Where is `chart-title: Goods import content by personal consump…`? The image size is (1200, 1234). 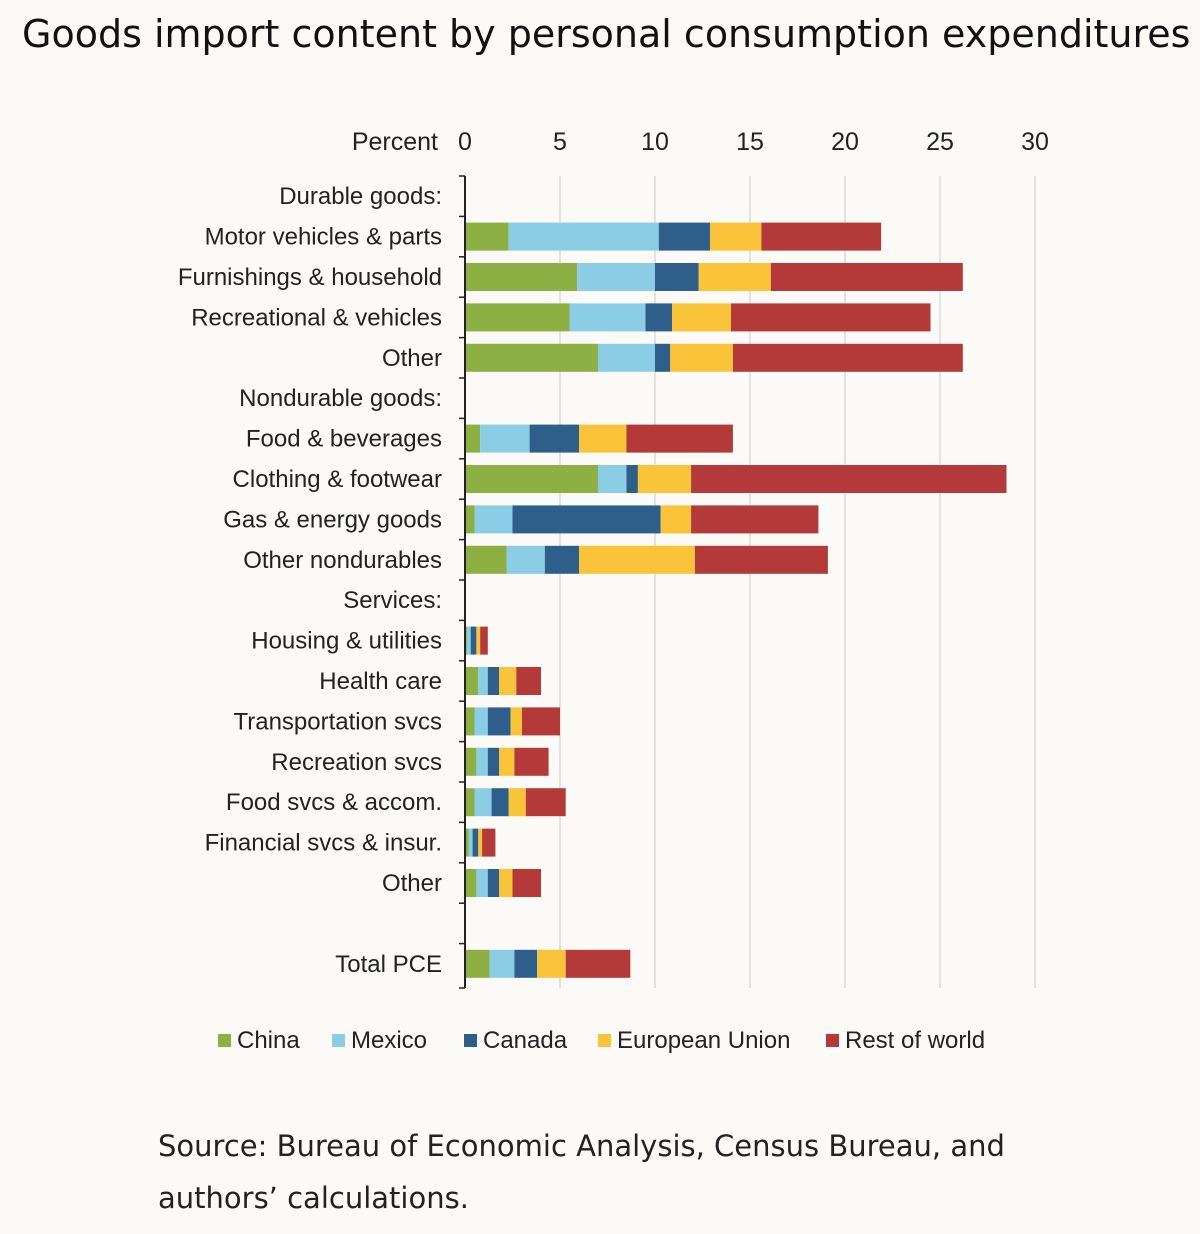 chart-title: Goods import content by personal consump… is located at coordinates (606, 34).